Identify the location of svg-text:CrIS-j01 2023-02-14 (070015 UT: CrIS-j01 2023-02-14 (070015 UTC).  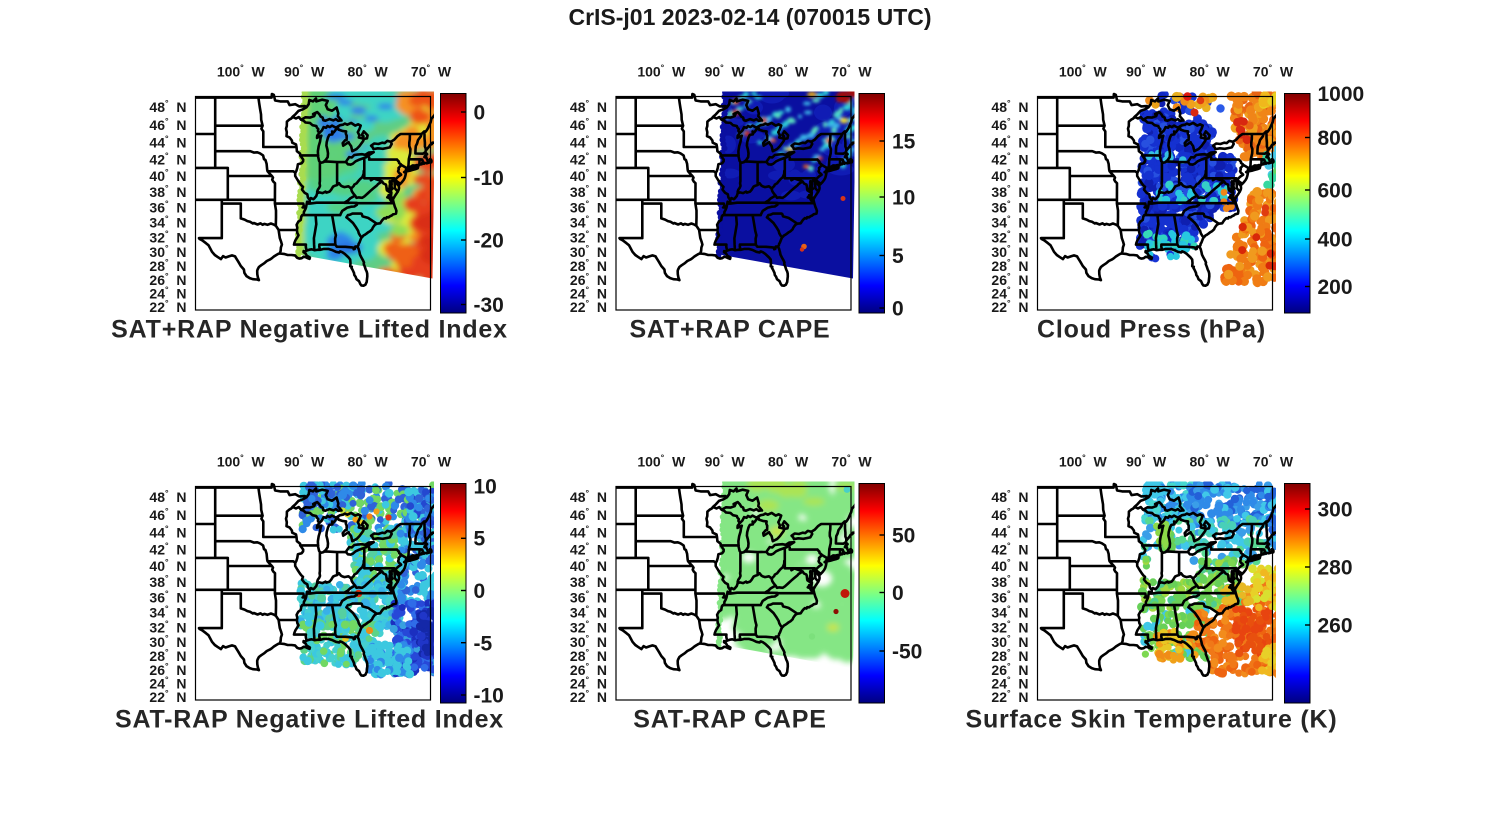
(749, 17).